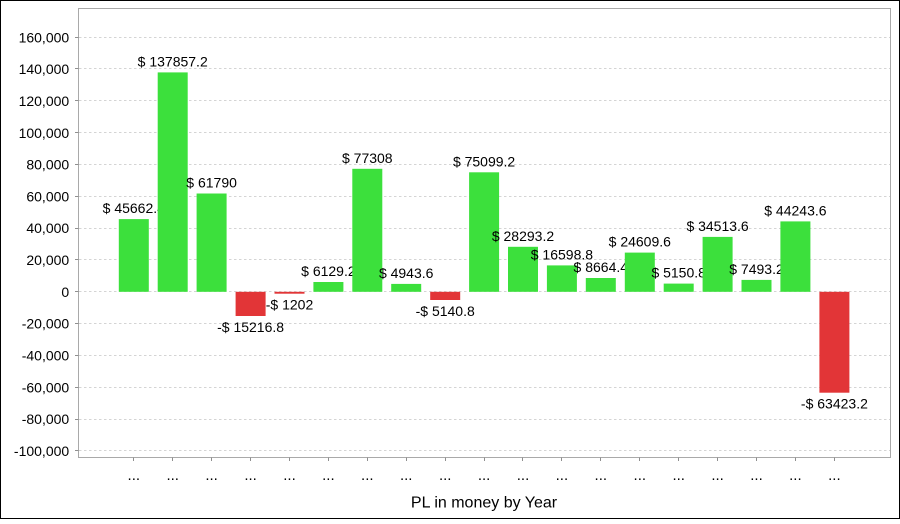 The image size is (900, 524). What do you see at coordinates (640, 242) in the screenshot?
I see `svg-text: $ 24609.6` at bounding box center [640, 242].